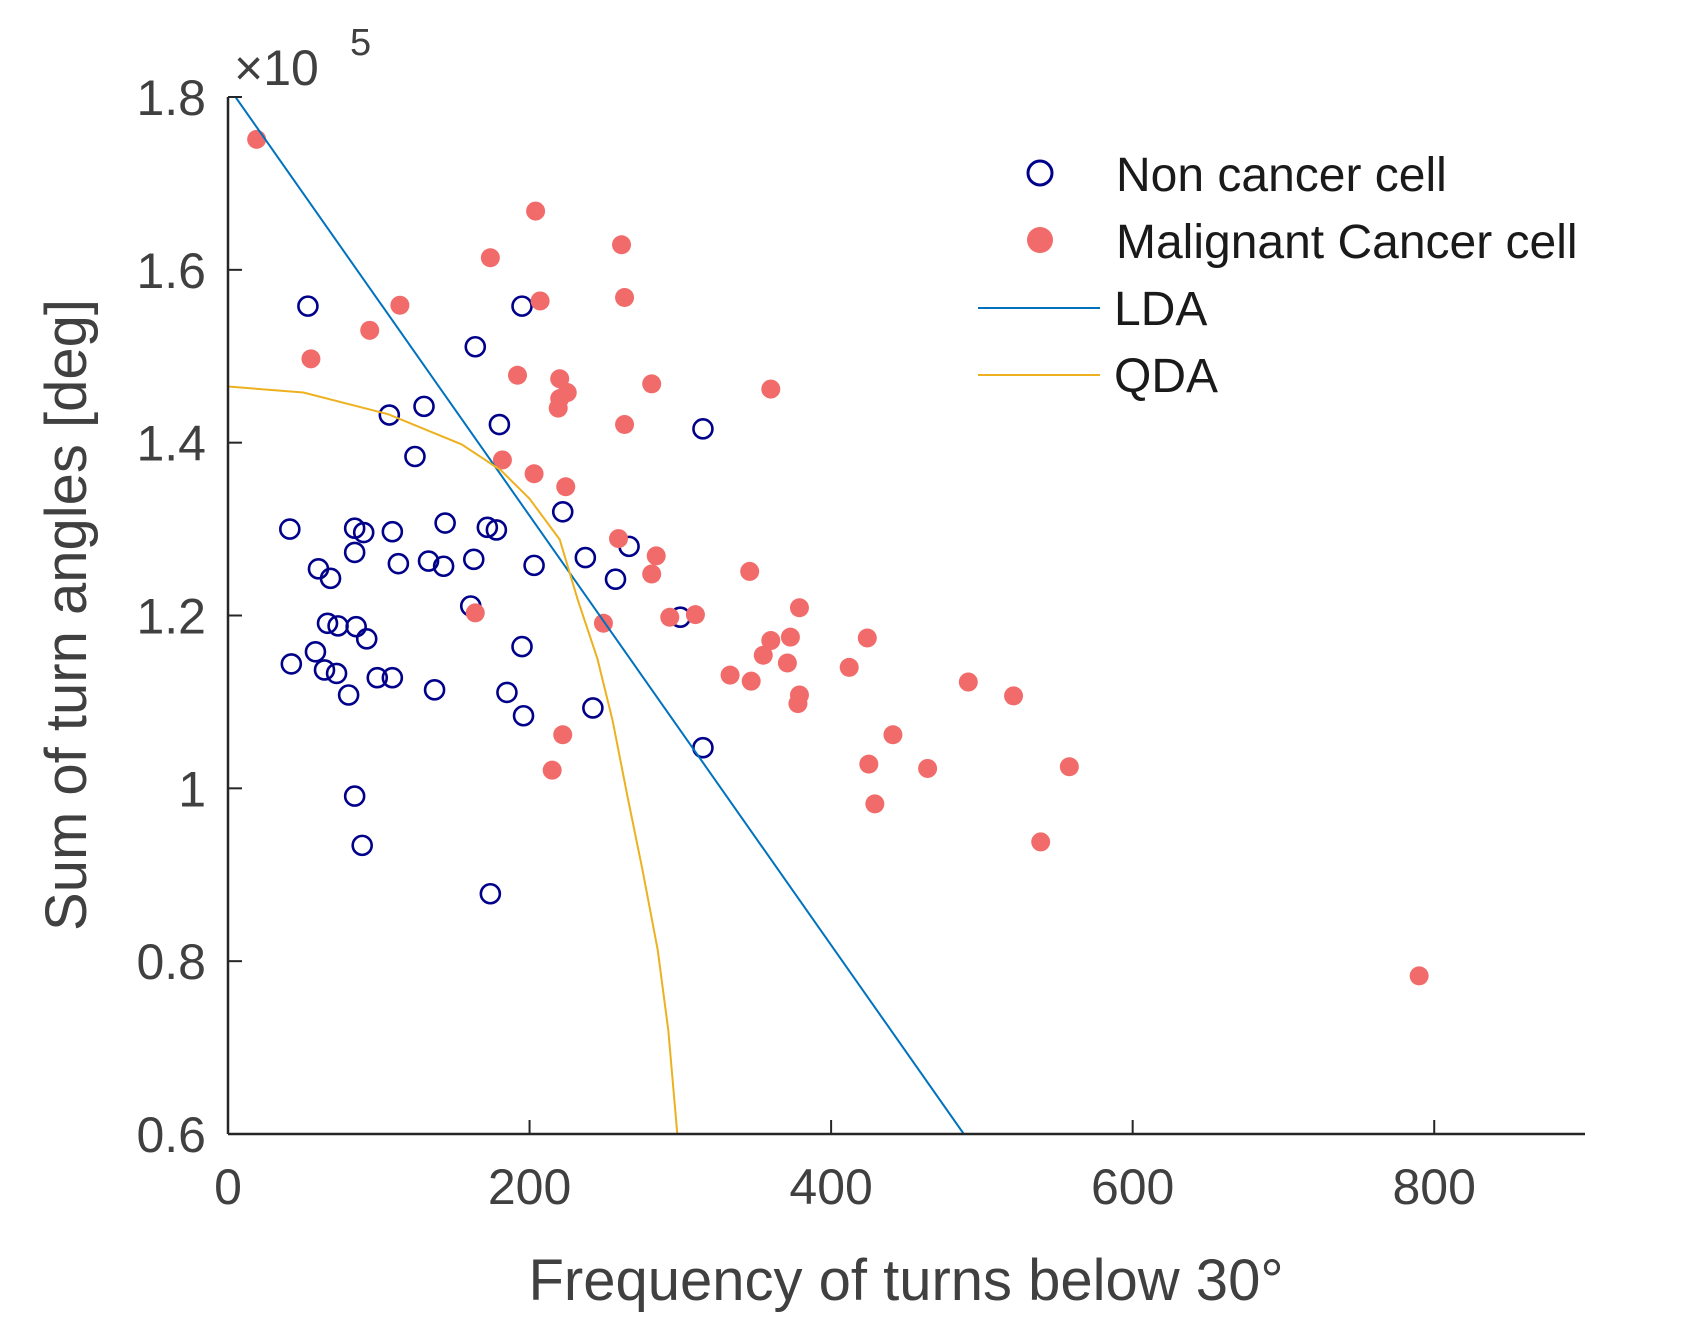 Image resolution: width=1684 pixels, height=1320 pixels. I want to click on filled-circle-icon, so click(1040, 240).